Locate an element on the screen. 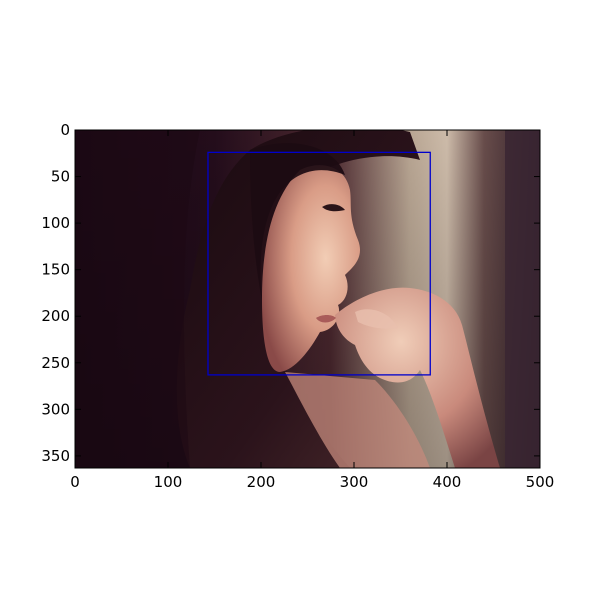 The image size is (600, 600). y-tick-label: 250 is located at coordinates (55, 363).